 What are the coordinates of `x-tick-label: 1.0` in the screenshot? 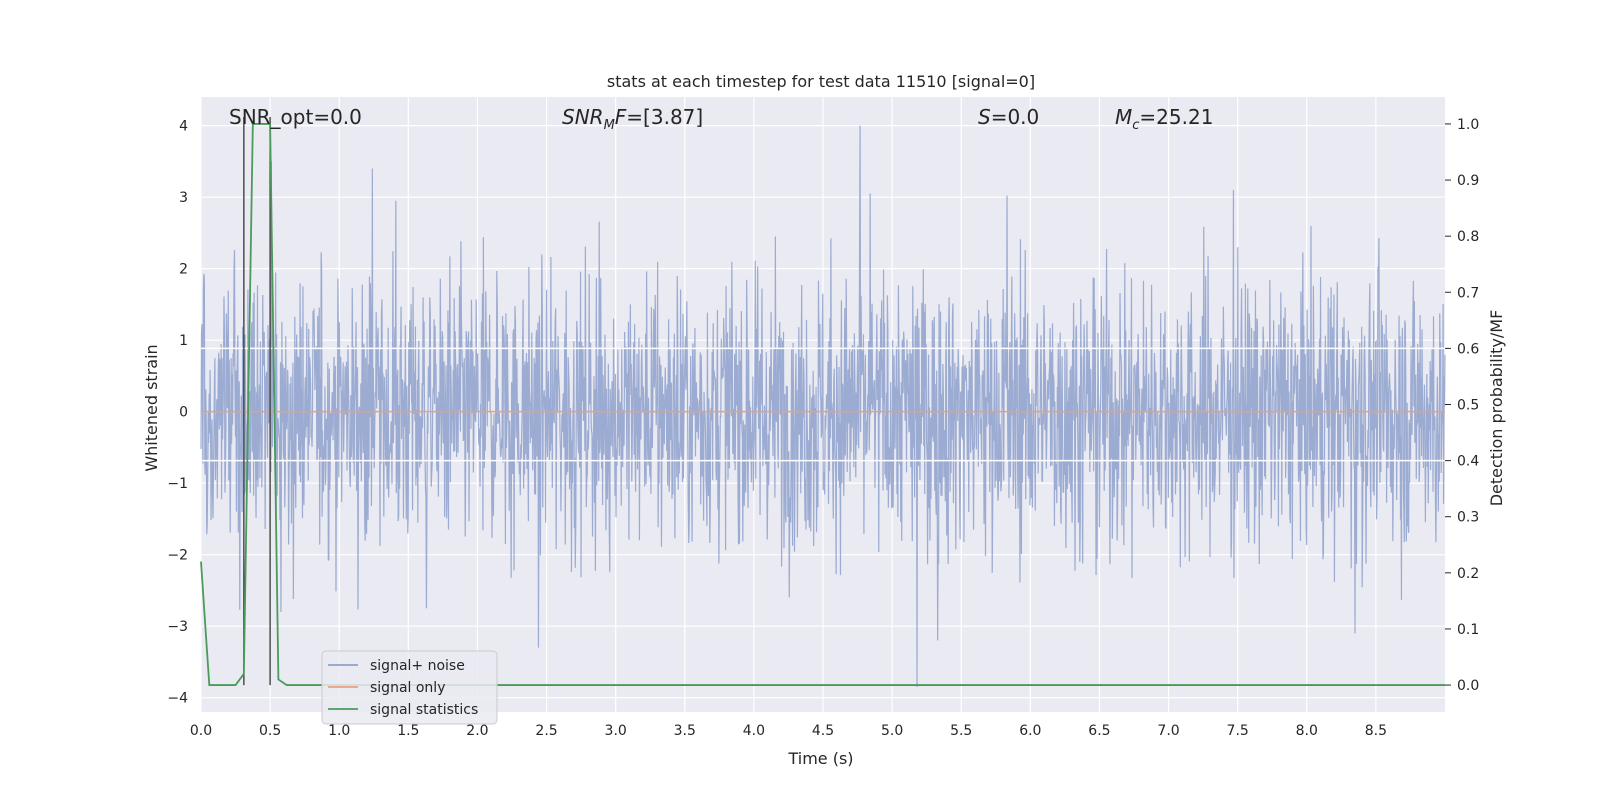 It's located at (339, 731).